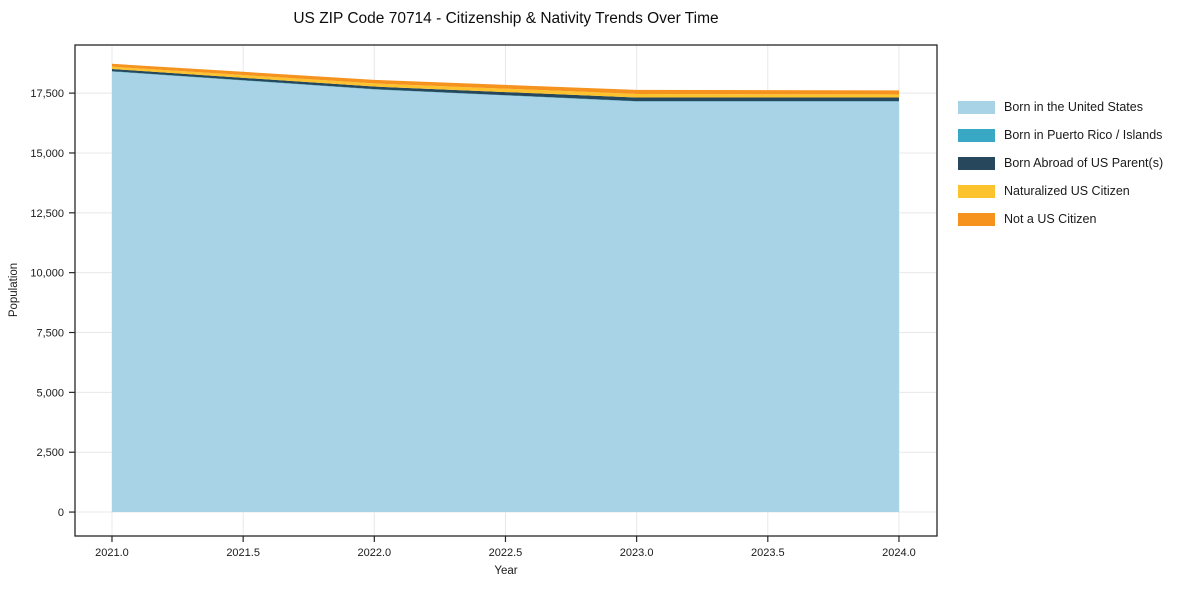 This screenshot has width=1189, height=590. I want to click on y-tick-label: 0, so click(61, 513).